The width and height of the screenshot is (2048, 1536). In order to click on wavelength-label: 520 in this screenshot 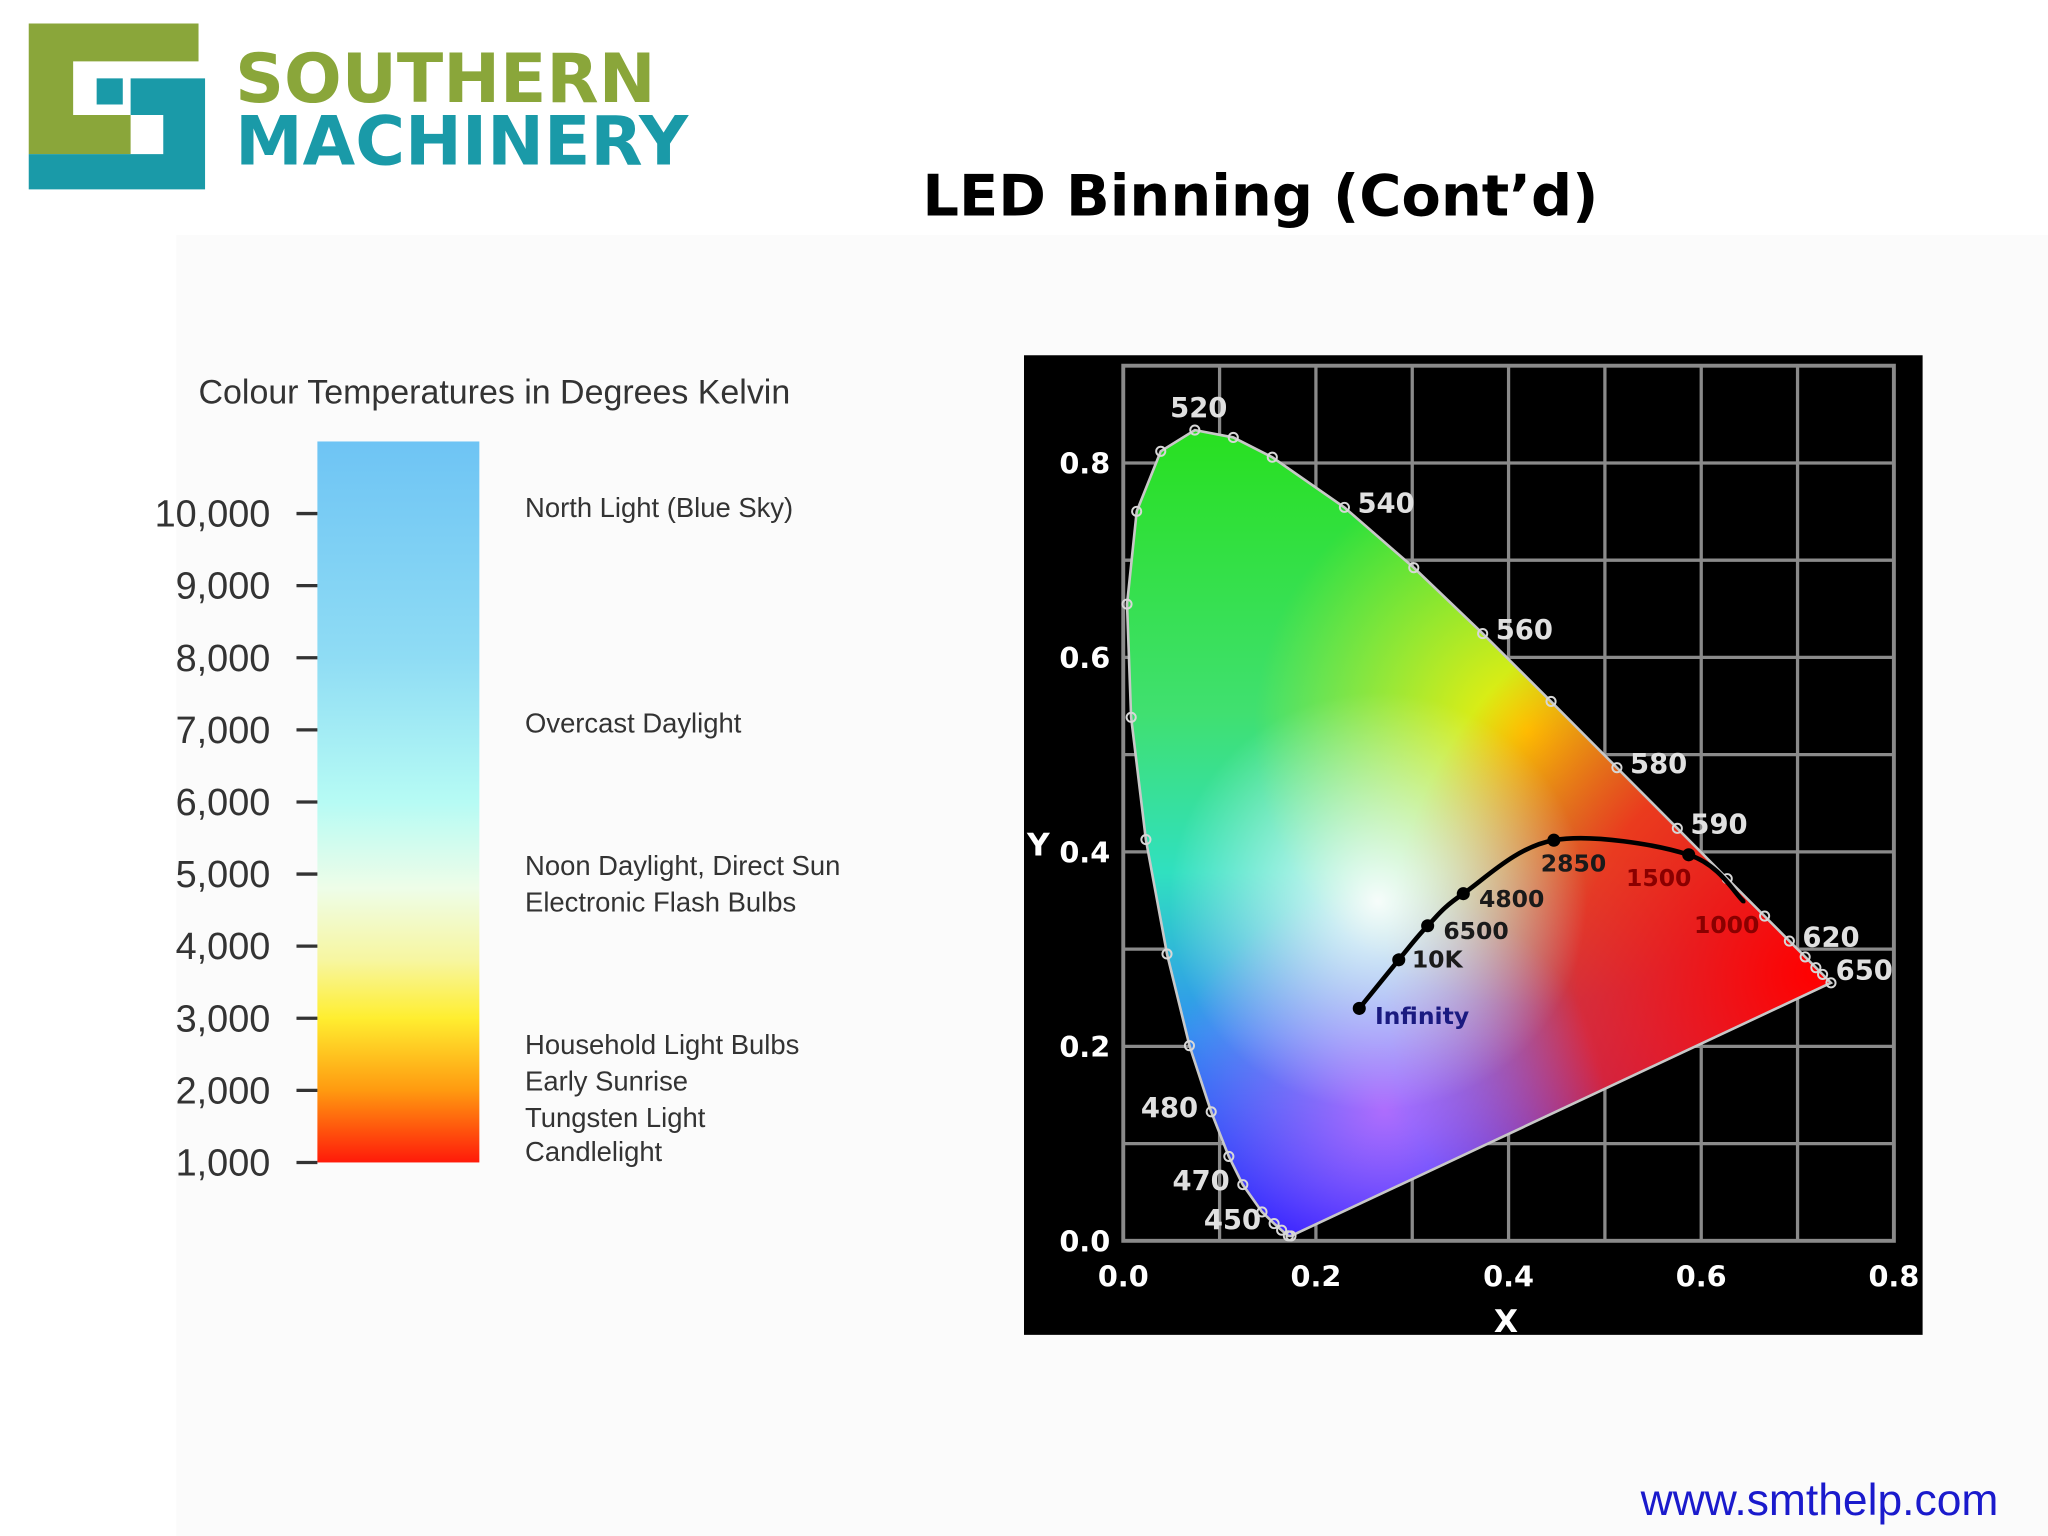, I will do `click(1198, 408)`.